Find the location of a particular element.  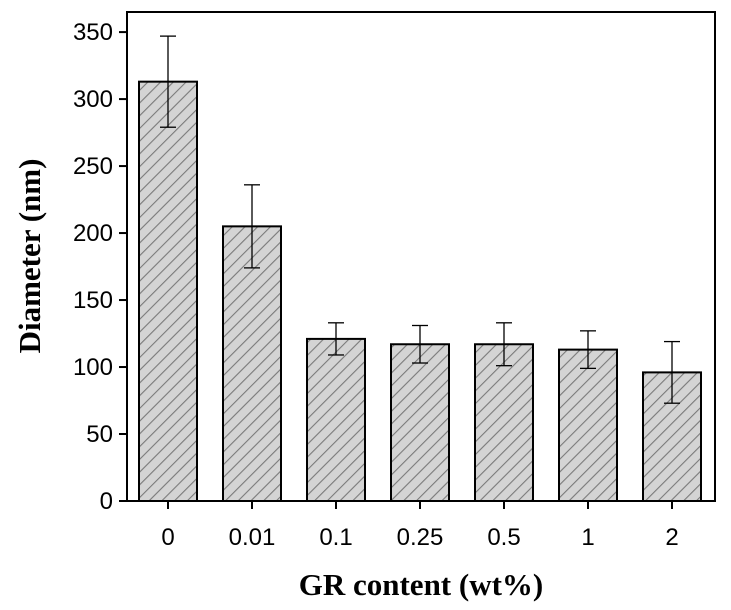

x-tick-label: 2 is located at coordinates (671, 537).